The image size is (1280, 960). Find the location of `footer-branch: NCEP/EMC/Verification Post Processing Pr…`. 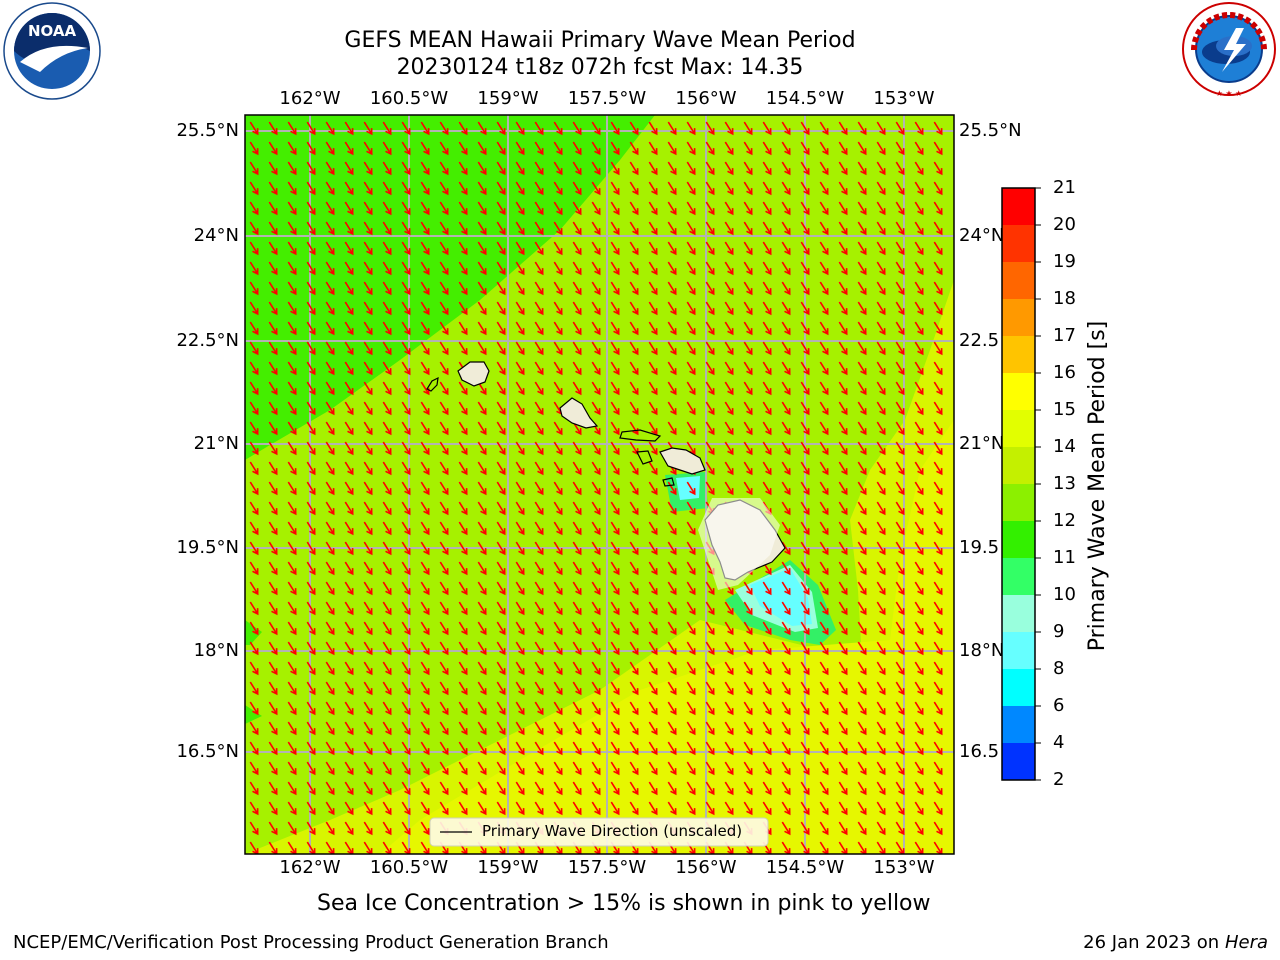

footer-branch: NCEP/EMC/Verification Post Processing Pr… is located at coordinates (311, 942).